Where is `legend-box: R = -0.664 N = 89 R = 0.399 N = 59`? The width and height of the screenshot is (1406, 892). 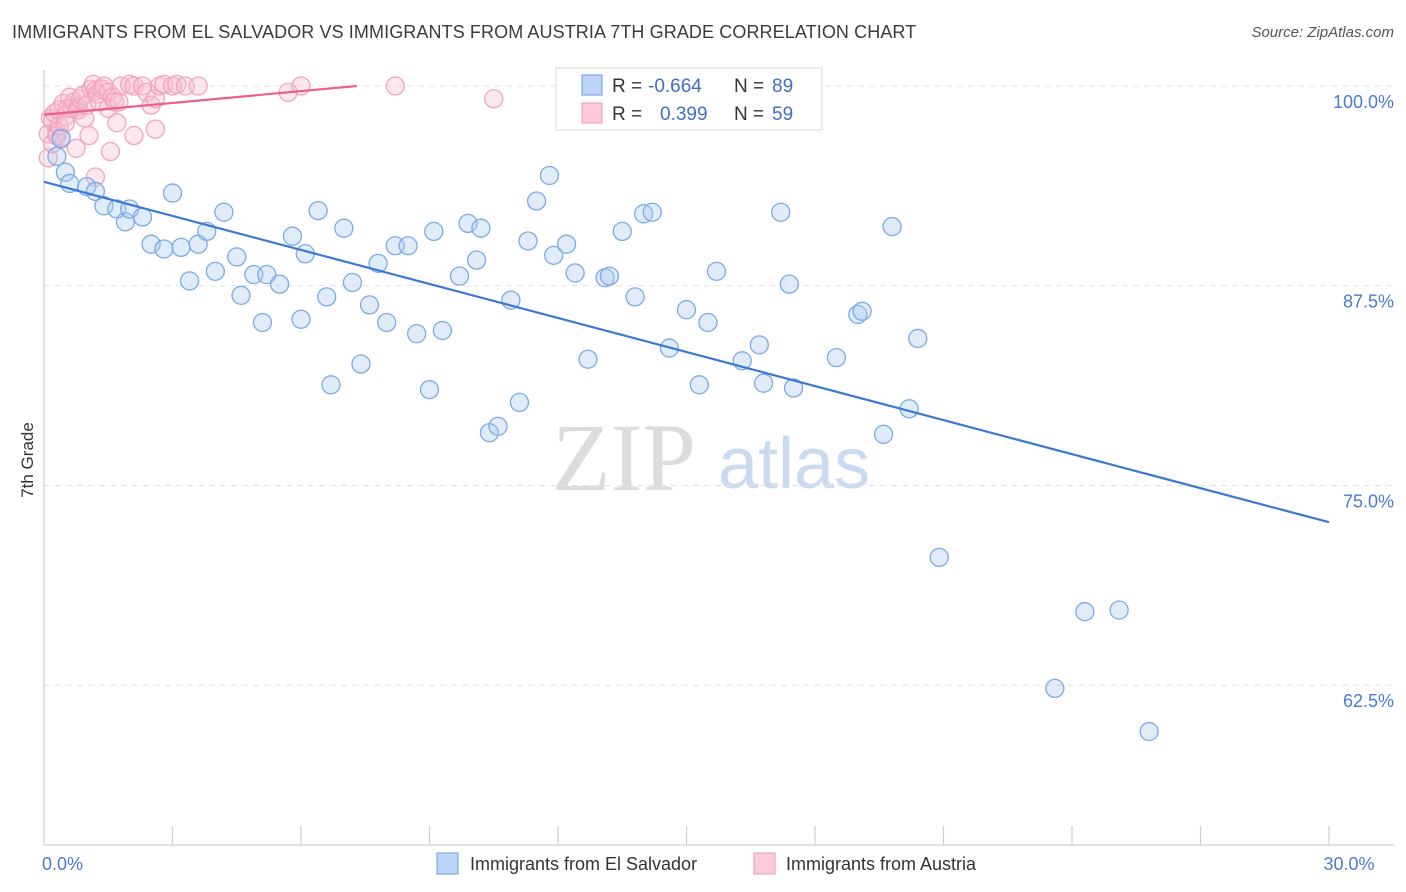 legend-box: R = -0.664 N = 89 R = 0.399 N = 59 is located at coordinates (689, 99).